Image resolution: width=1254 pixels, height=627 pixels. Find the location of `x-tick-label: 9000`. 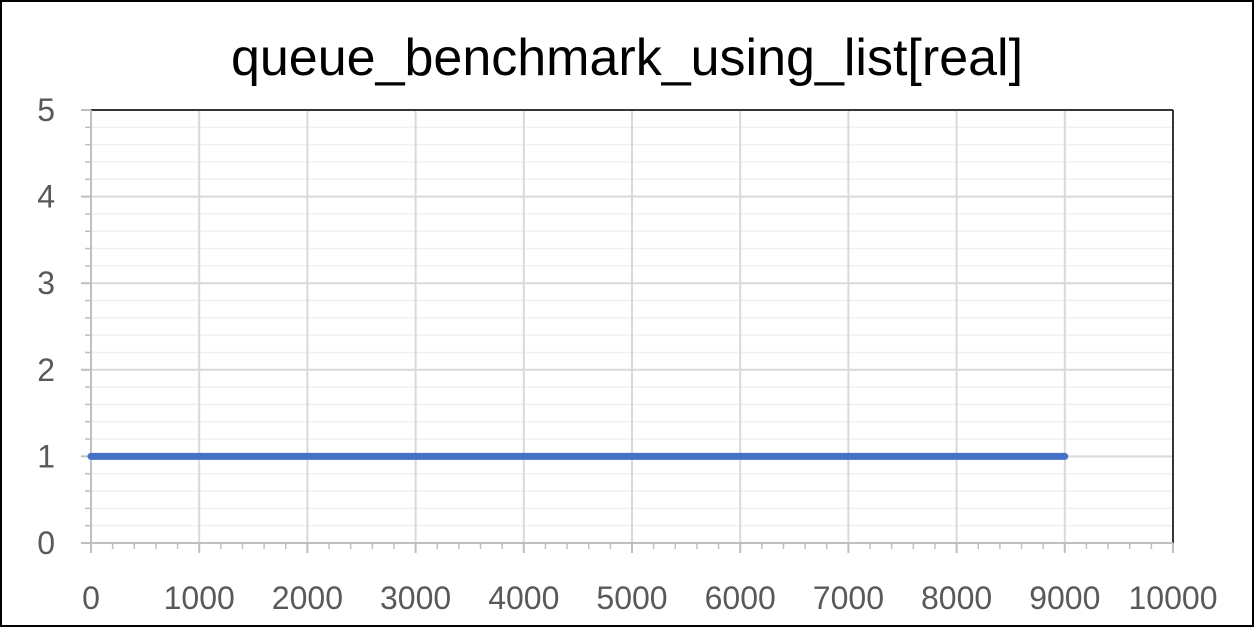

x-tick-label: 9000 is located at coordinates (1064, 598).